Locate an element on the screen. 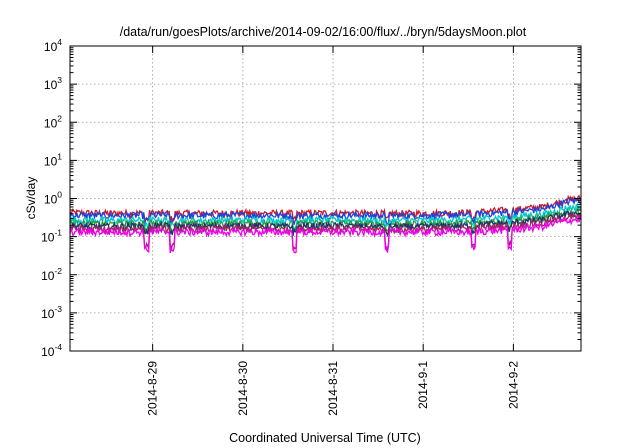 The height and width of the screenshot is (448, 640). series-layer is located at coordinates (325, 224).